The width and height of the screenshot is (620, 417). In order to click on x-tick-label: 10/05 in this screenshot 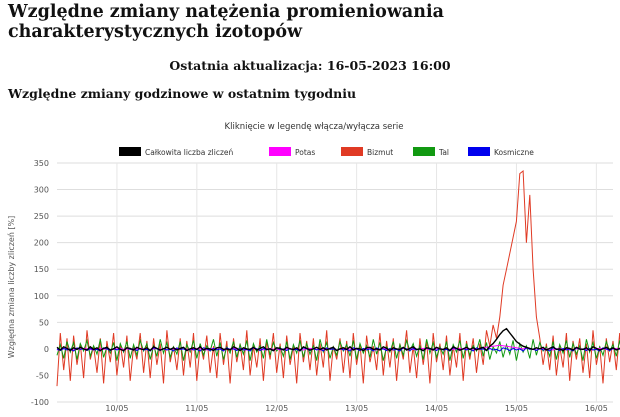, I will do `click(116, 408)`.